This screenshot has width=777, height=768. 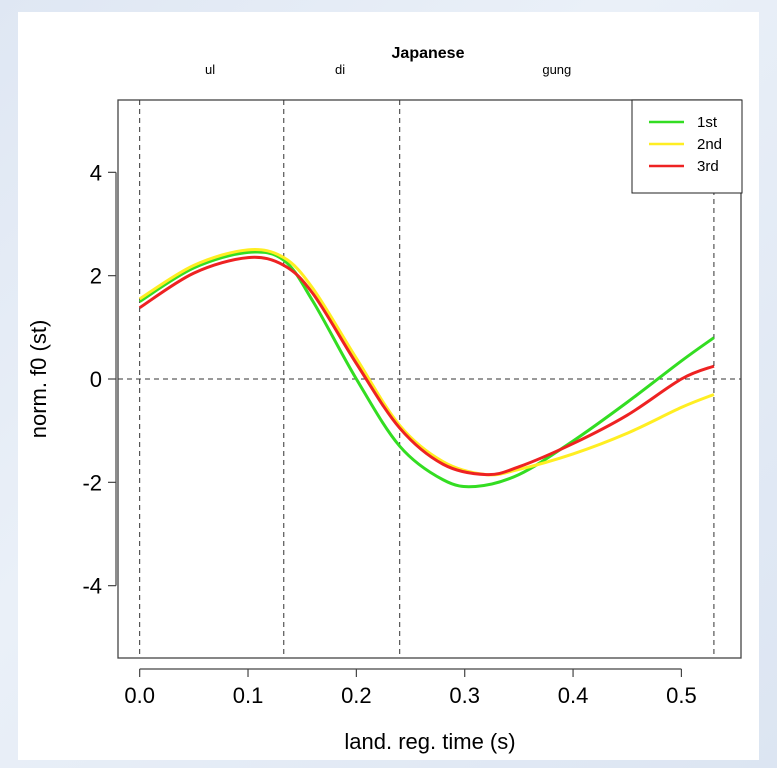 I want to click on chart-title: Japanese, so click(x=428, y=53).